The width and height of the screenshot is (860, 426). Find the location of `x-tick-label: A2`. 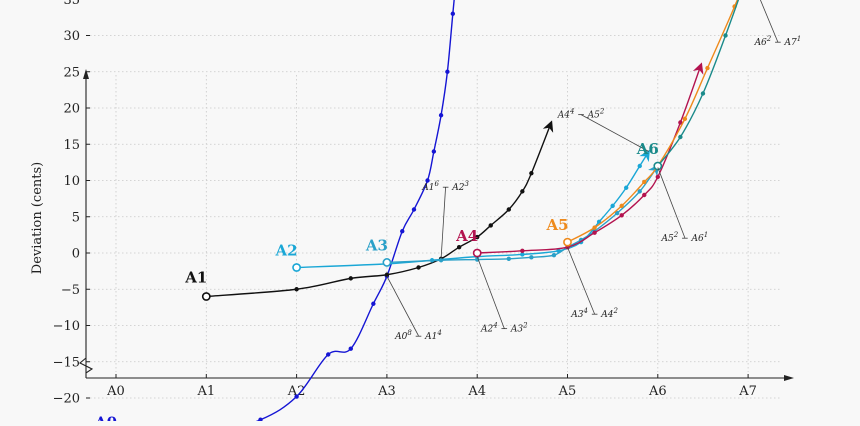

x-tick-label: A2 is located at coordinates (296, 391).